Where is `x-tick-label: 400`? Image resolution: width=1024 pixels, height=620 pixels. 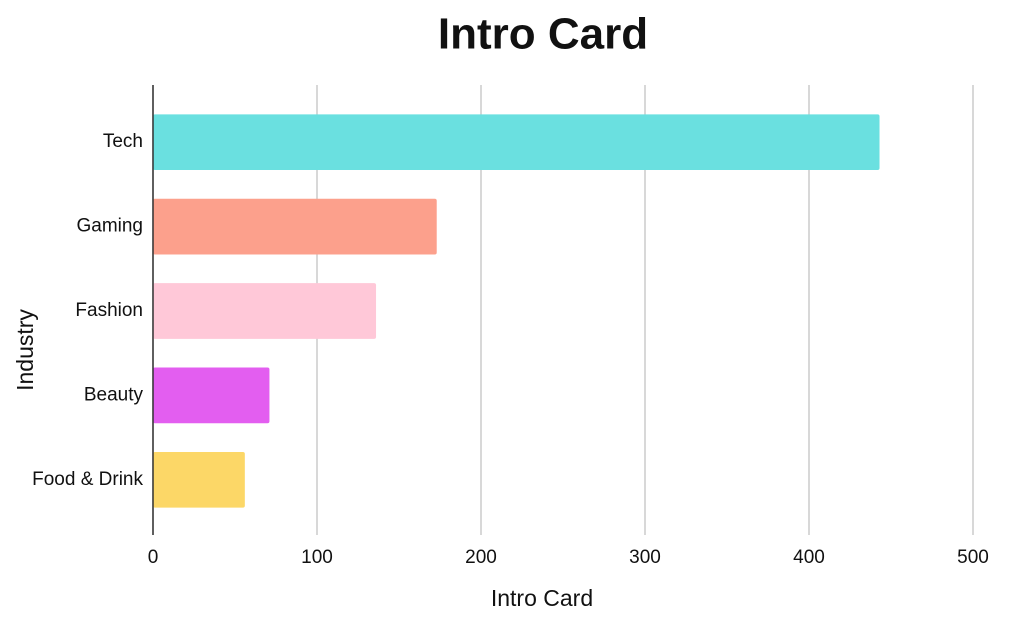 x-tick-label: 400 is located at coordinates (809, 557).